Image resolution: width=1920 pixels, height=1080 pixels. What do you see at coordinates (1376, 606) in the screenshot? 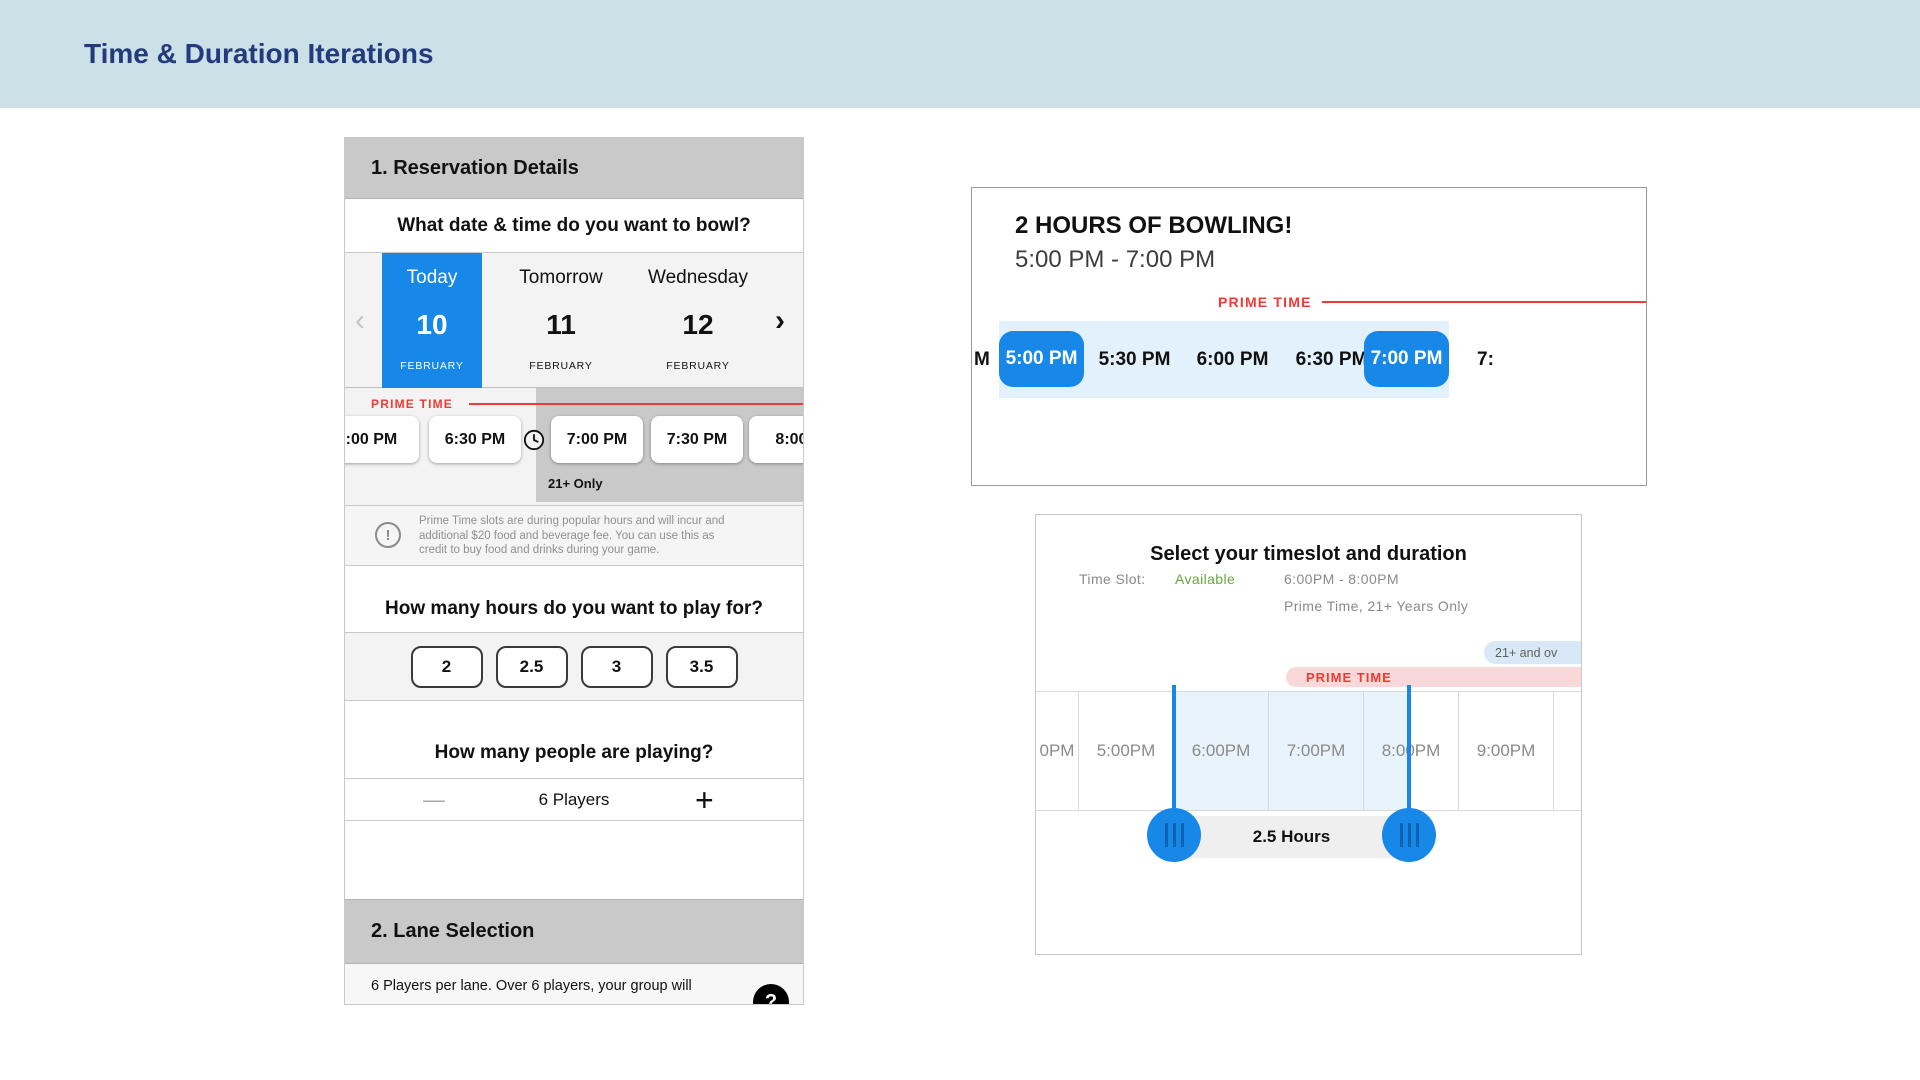
I see `slot-restriction: Prime Time, 21+ Years Only` at bounding box center [1376, 606].